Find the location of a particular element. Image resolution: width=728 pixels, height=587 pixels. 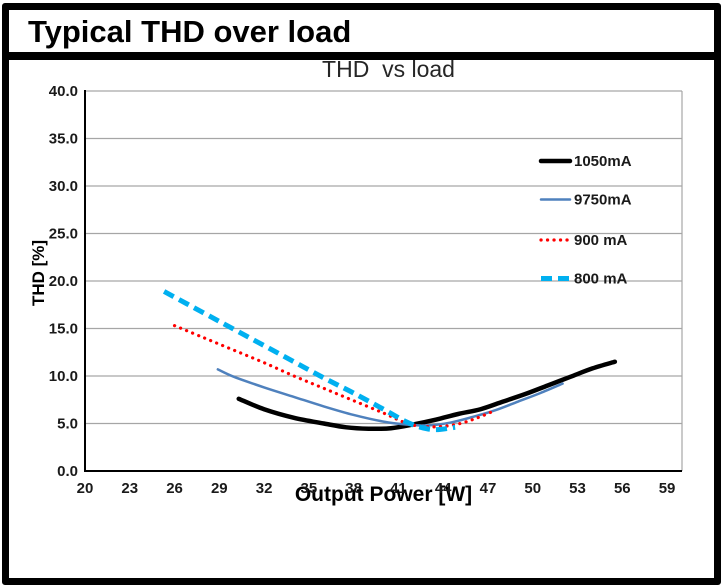

series-line-1050mA is located at coordinates (427, 395).